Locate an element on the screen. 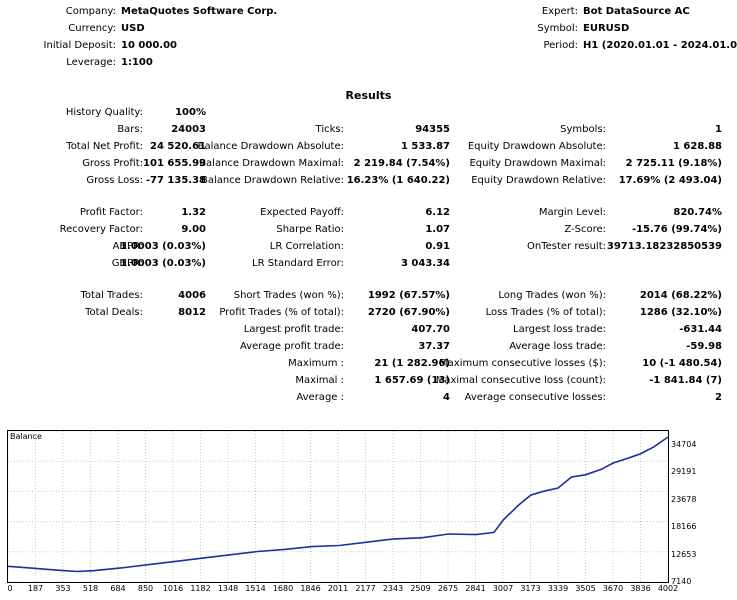 The height and width of the screenshot is (600, 737). x-tick-label: 2011 is located at coordinates (338, 588).